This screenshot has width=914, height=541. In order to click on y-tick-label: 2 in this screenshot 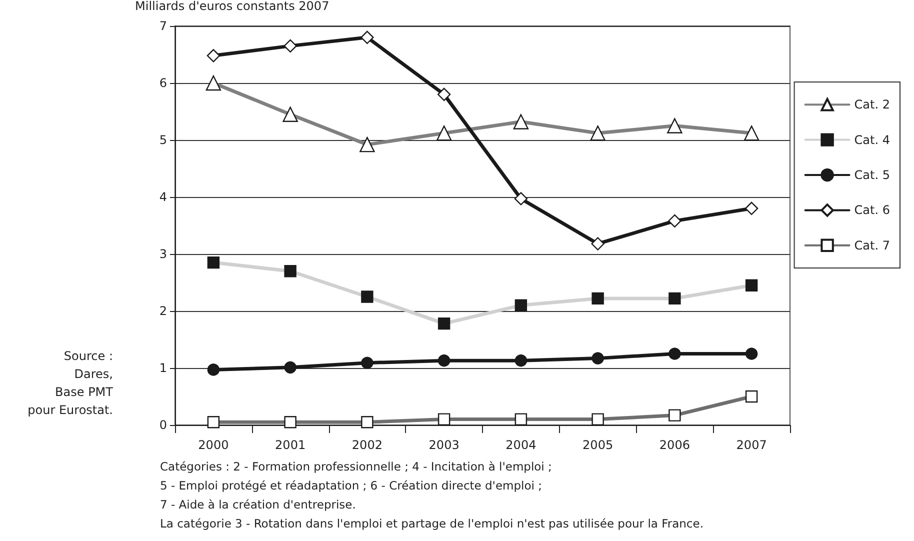, I will do `click(163, 311)`.